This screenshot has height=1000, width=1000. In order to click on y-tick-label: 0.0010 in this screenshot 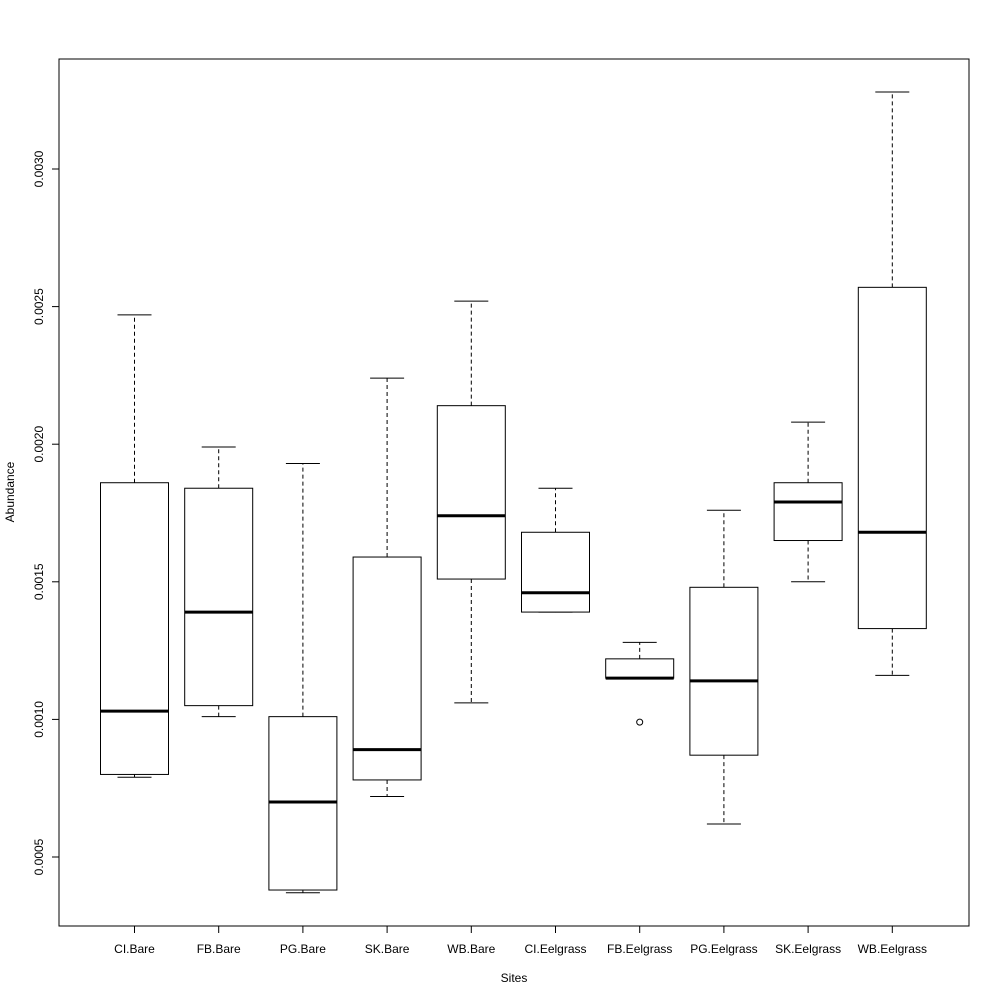, I will do `click(39, 719)`.